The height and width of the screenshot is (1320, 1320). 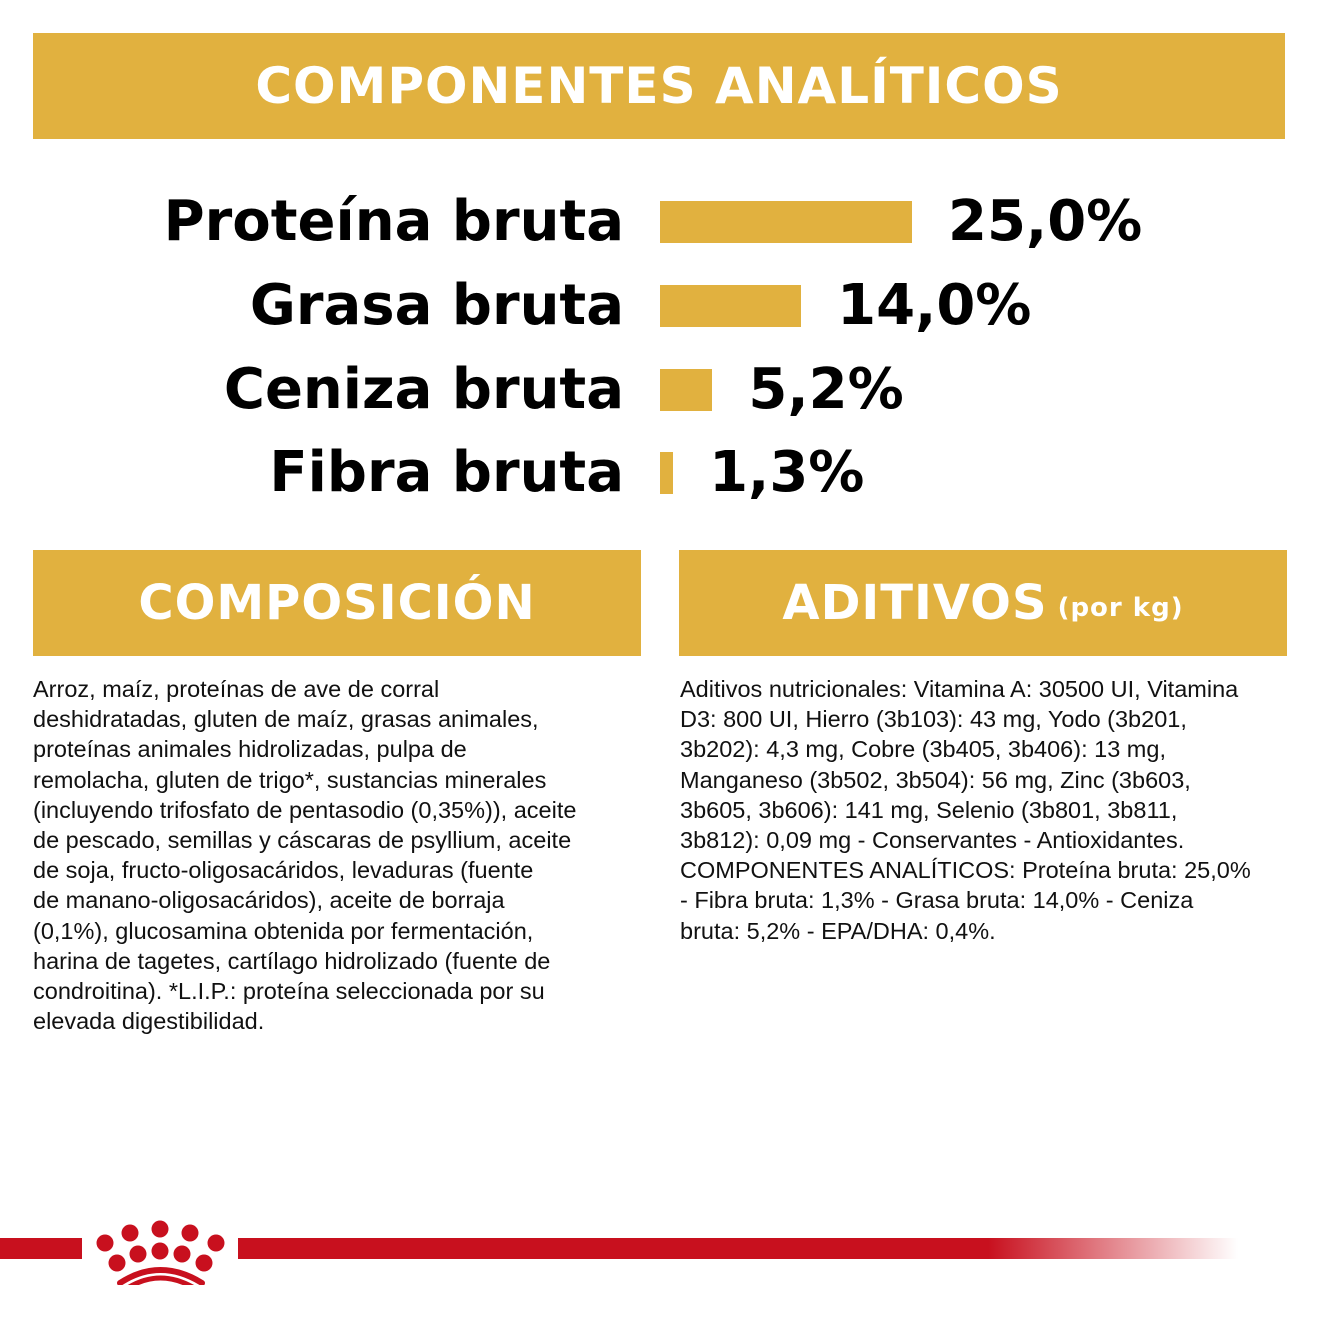 I want to click on analytic-value: 25,0%, so click(x=1045, y=221).